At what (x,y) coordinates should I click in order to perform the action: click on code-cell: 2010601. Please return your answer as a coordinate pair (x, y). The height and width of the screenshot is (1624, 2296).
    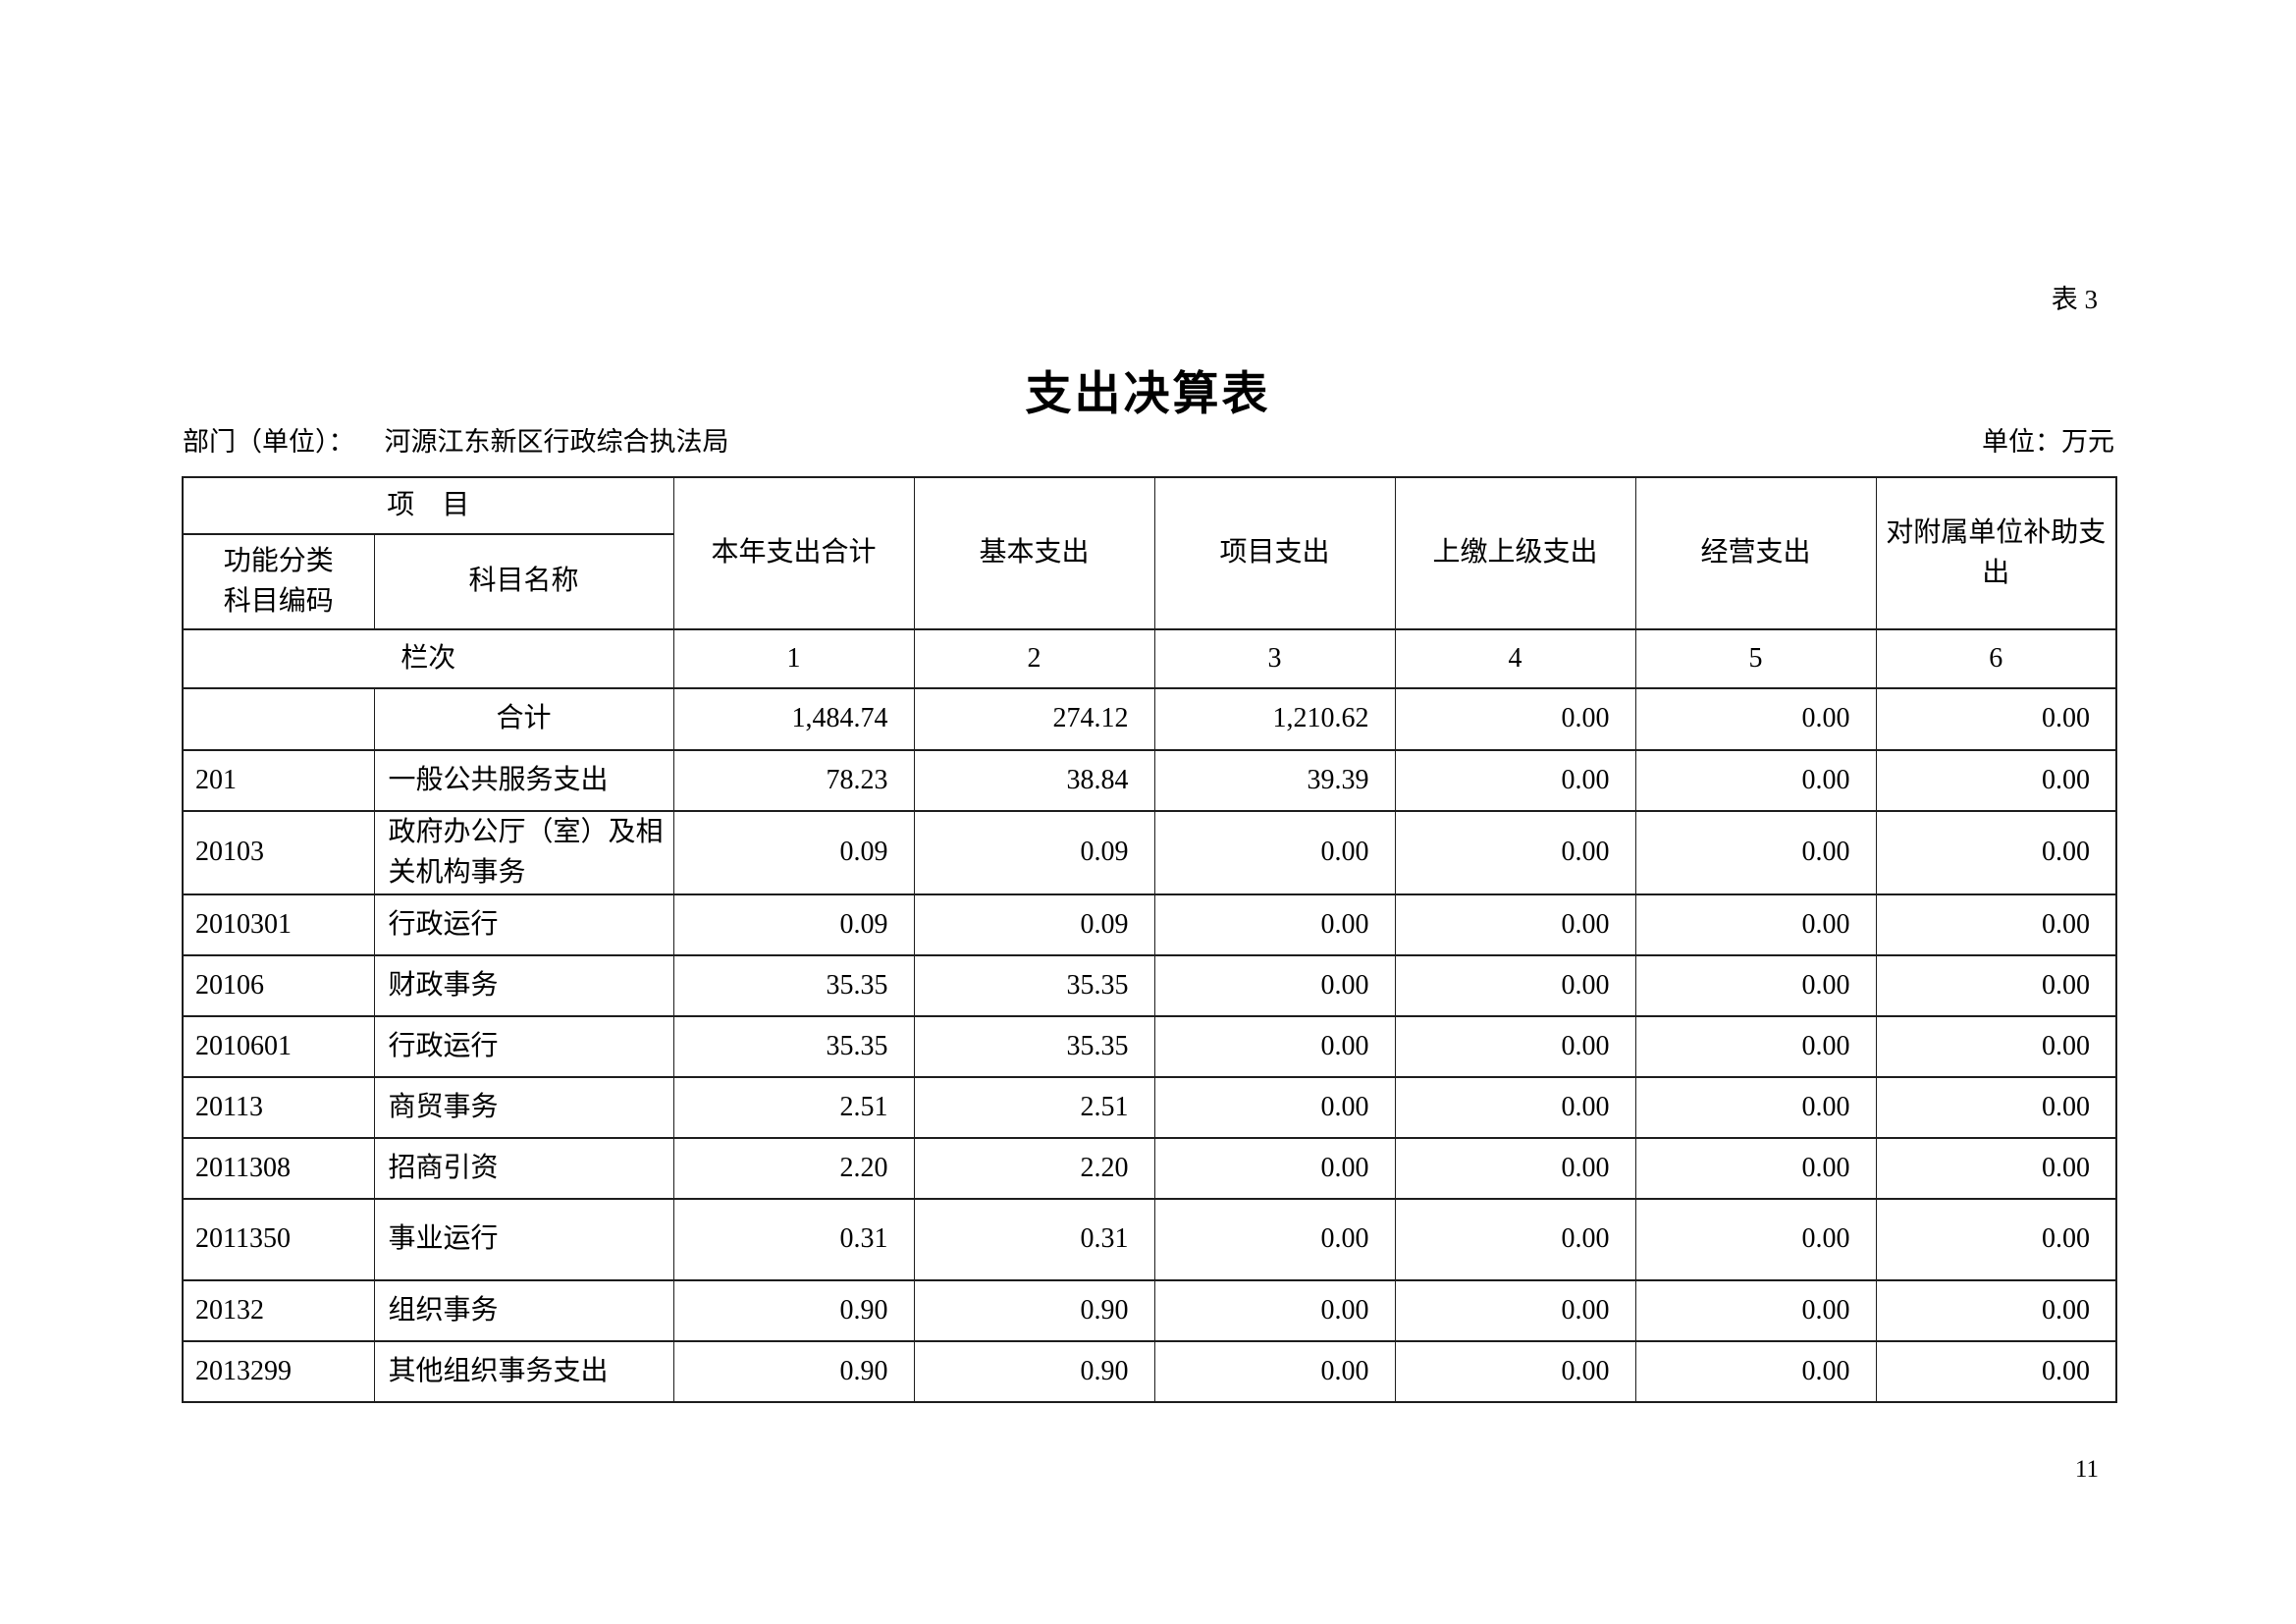
    Looking at the image, I should click on (278, 1046).